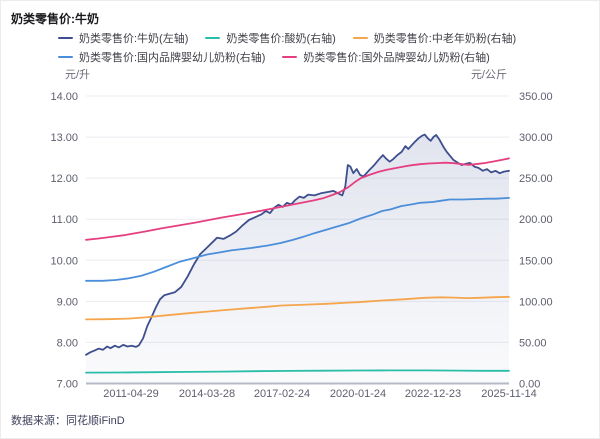 The height and width of the screenshot is (439, 600). What do you see at coordinates (67, 343) in the screenshot?
I see `y-axis-left-tick: 8.00` at bounding box center [67, 343].